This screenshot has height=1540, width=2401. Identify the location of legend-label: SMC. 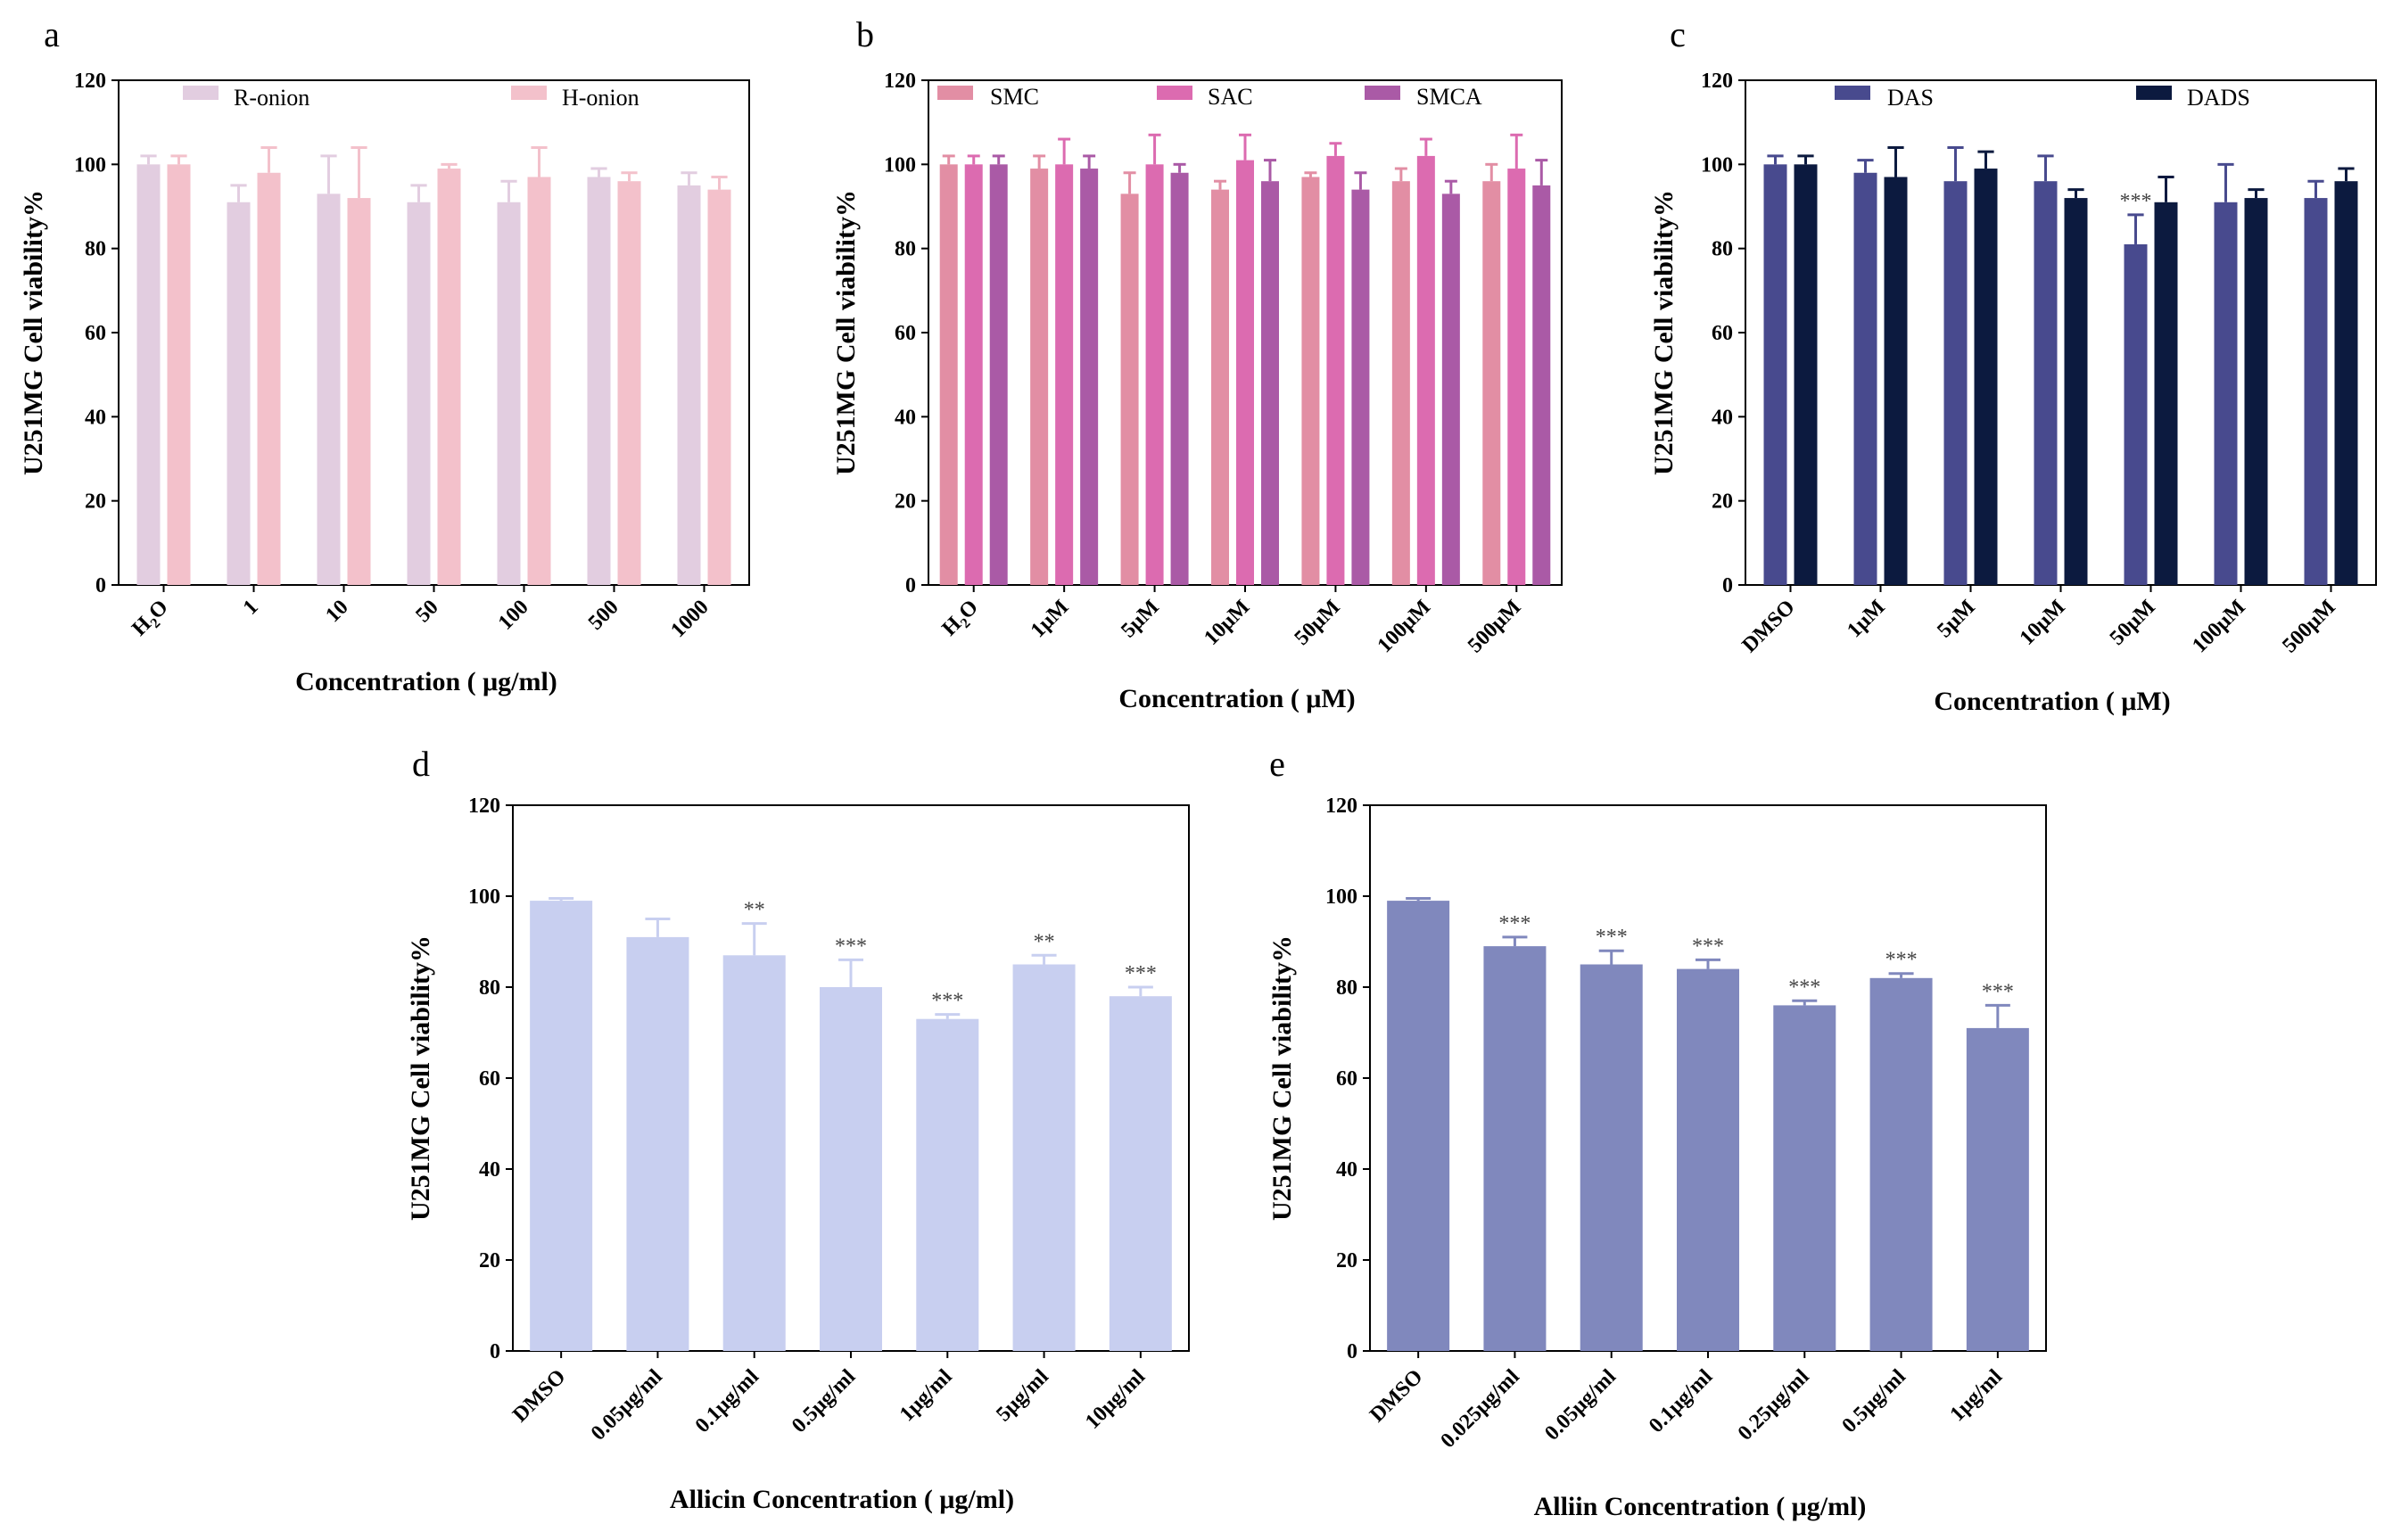
(1015, 97).